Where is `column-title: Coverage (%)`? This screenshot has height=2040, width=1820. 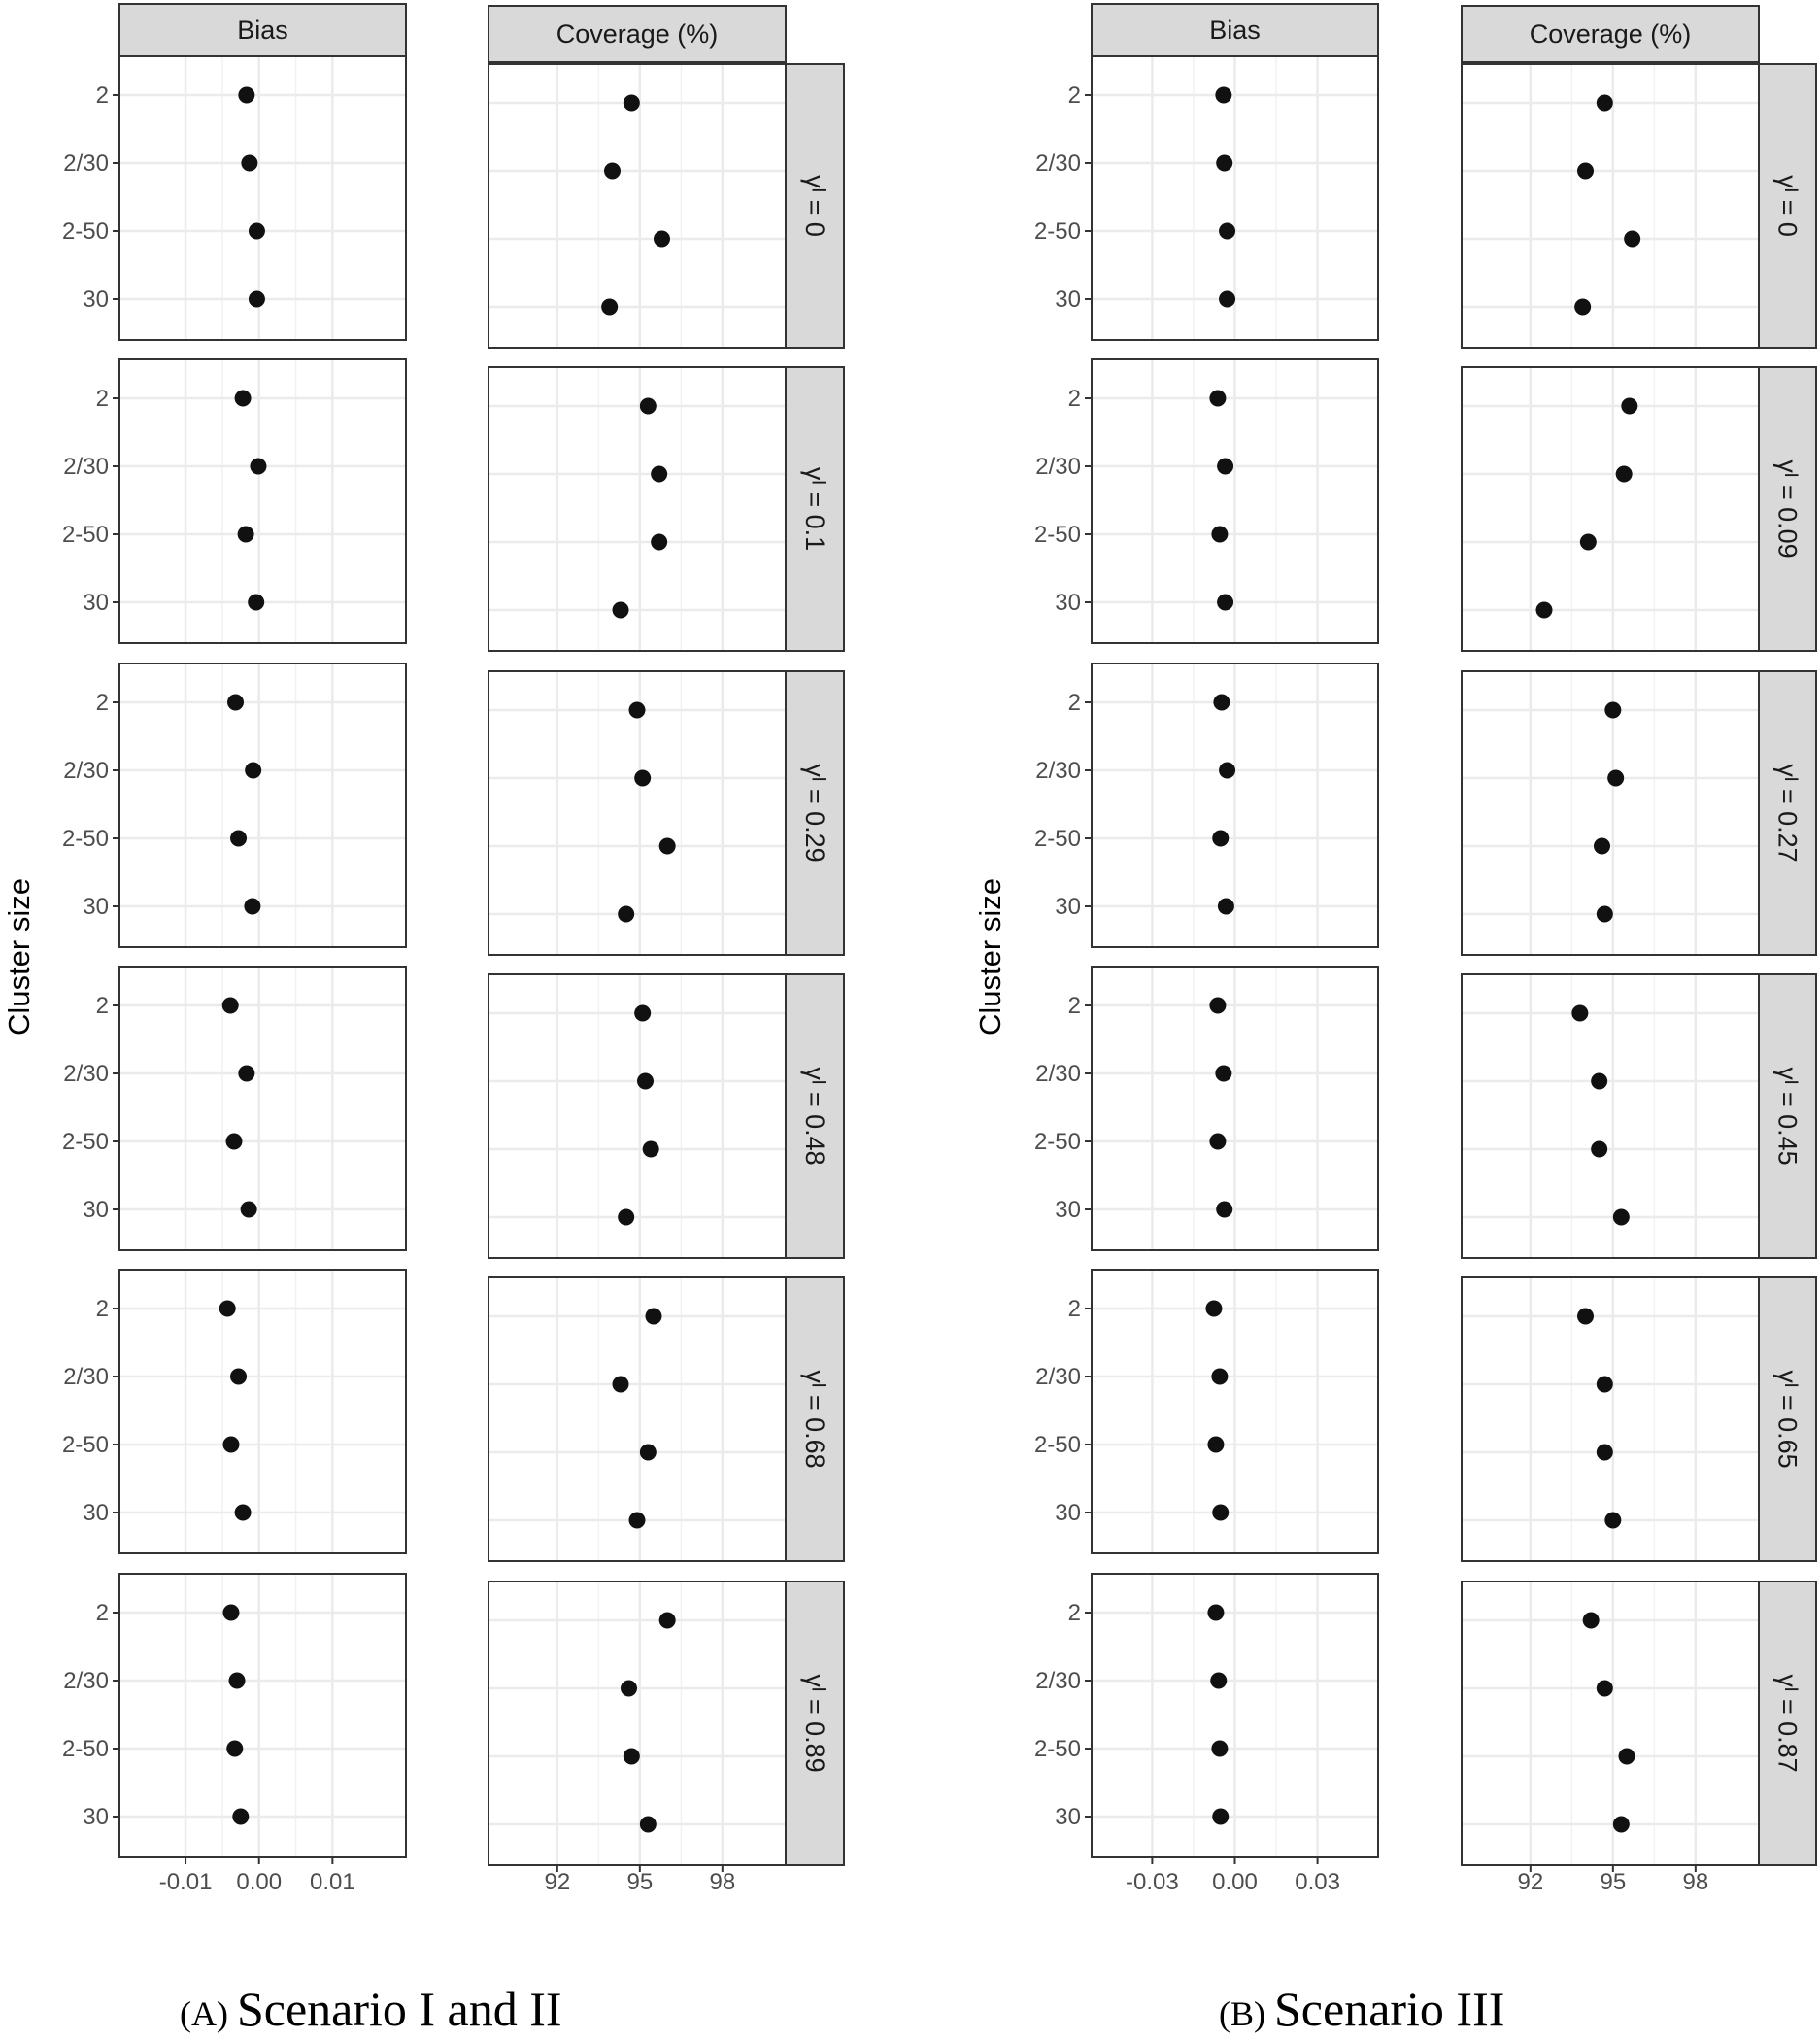 column-title: Coverage (%) is located at coordinates (1611, 34).